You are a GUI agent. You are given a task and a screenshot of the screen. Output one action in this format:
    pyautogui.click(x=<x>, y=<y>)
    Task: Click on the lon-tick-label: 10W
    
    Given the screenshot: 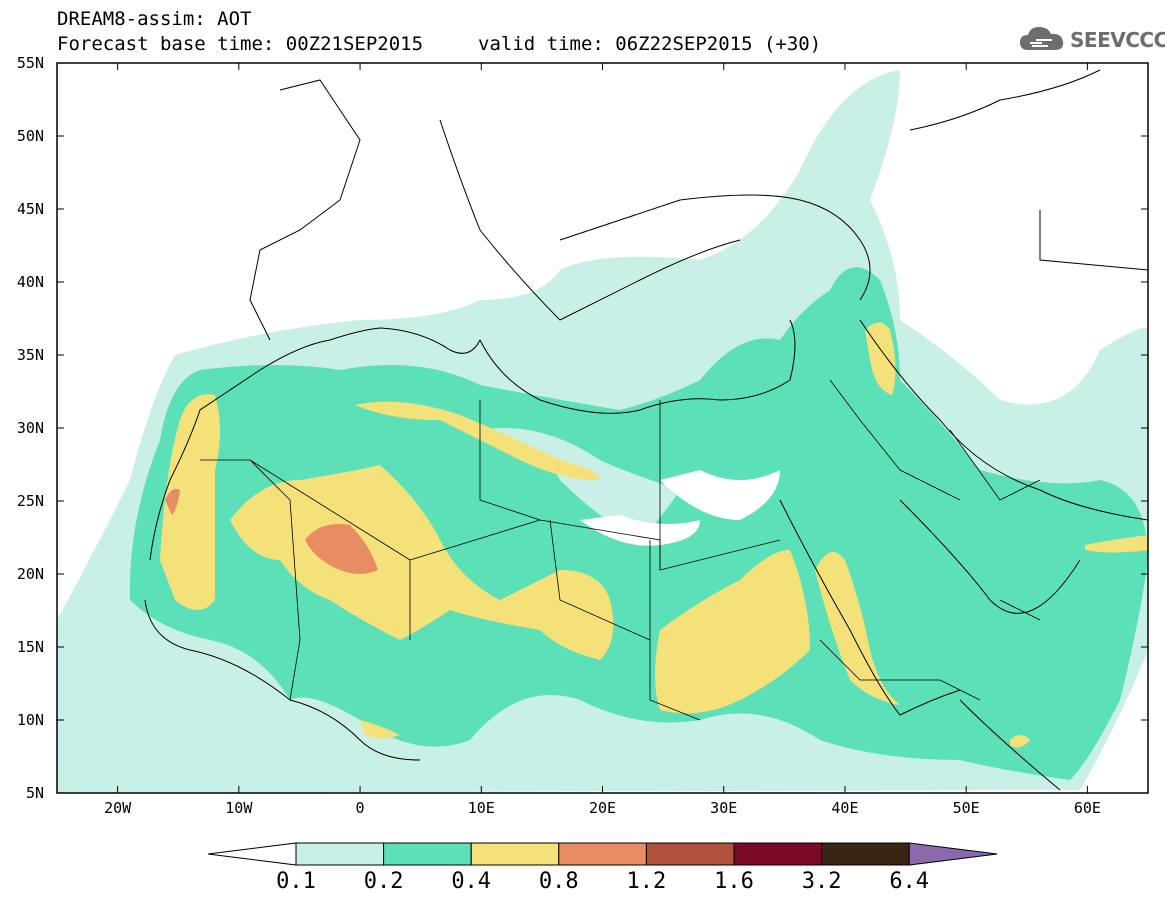 What is the action you would take?
    pyautogui.click(x=239, y=808)
    